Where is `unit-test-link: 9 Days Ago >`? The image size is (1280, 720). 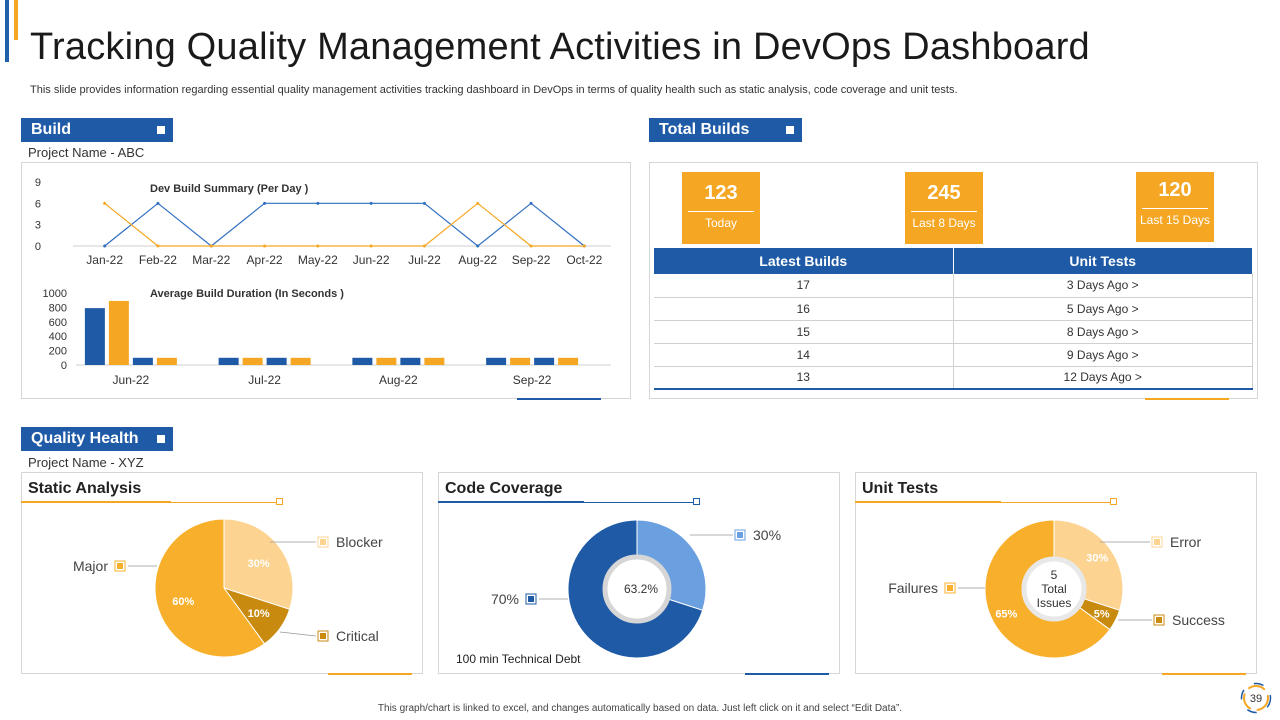
unit-test-link: 9 Days Ago > is located at coordinates (1103, 355).